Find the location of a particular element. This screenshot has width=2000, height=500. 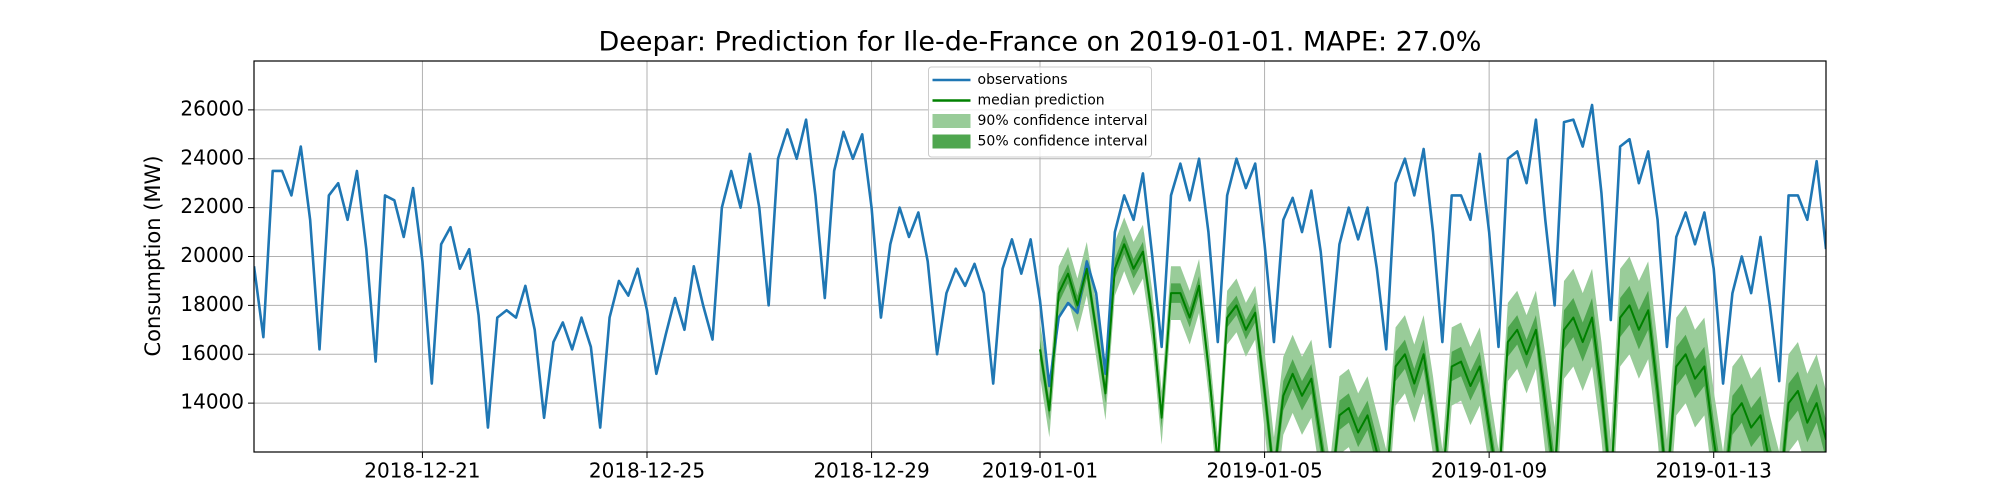

y-axis-label: Consumption (MW) is located at coordinates (153, 255).